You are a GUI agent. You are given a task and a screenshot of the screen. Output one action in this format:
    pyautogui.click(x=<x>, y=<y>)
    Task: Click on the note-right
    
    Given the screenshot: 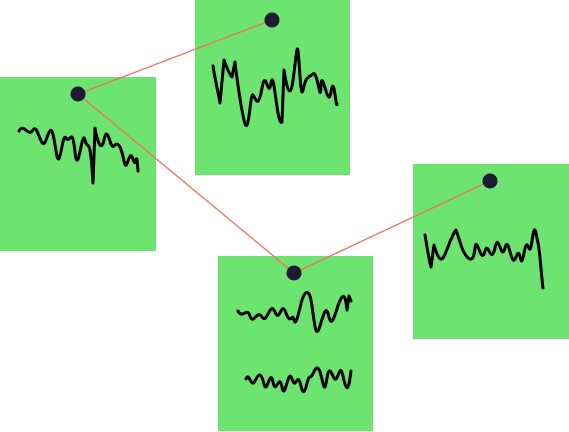 What is the action you would take?
    pyautogui.click(x=491, y=251)
    